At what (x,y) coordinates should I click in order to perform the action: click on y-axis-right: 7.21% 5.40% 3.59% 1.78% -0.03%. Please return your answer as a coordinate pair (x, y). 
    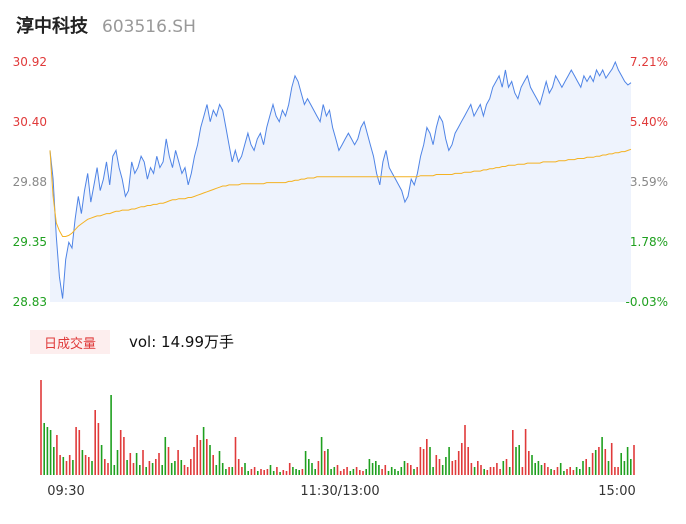
    Looking at the image, I should click on (647, 182).